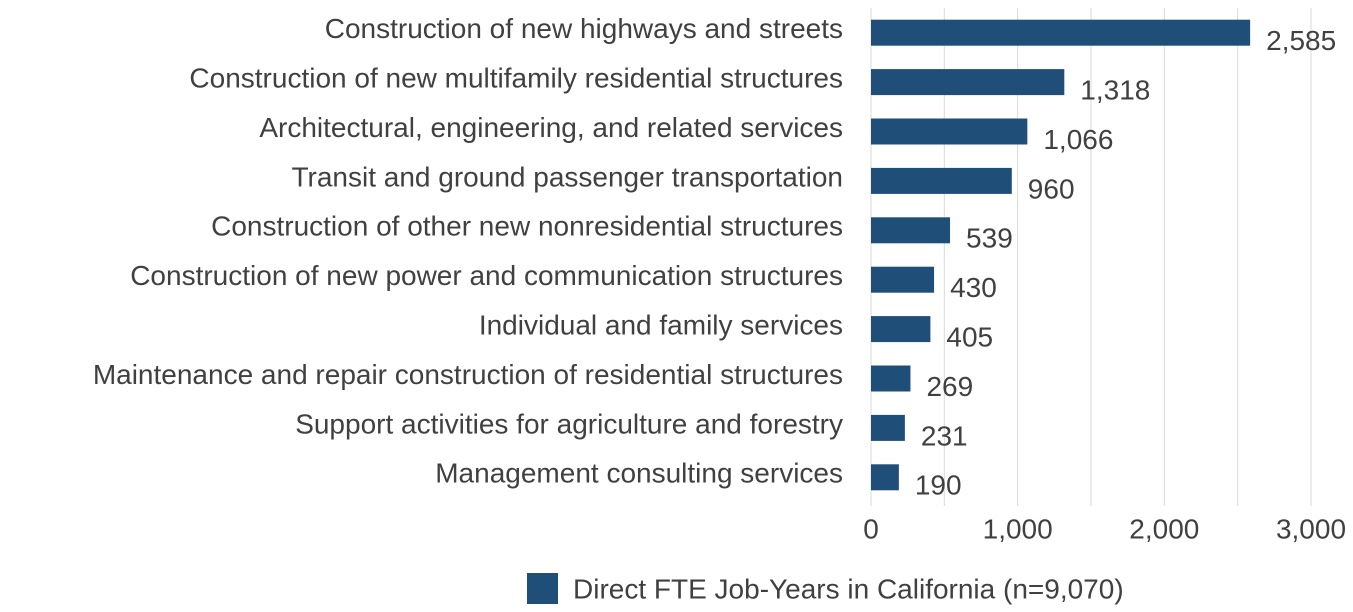 This screenshot has width=1353, height=612. What do you see at coordinates (542, 588) in the screenshot?
I see `legend-swatch` at bounding box center [542, 588].